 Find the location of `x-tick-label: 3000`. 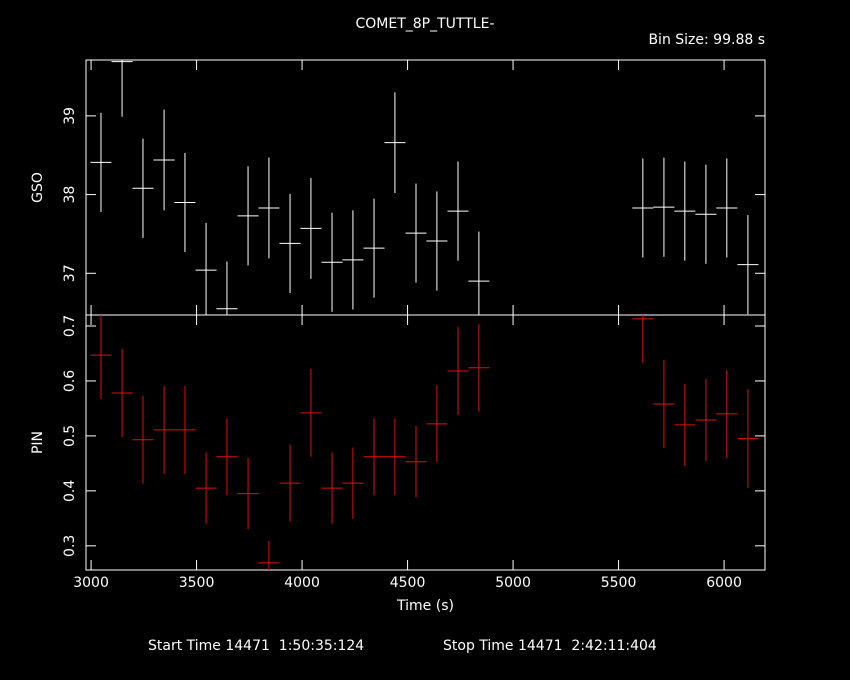

x-tick-label: 3000 is located at coordinates (91, 583).